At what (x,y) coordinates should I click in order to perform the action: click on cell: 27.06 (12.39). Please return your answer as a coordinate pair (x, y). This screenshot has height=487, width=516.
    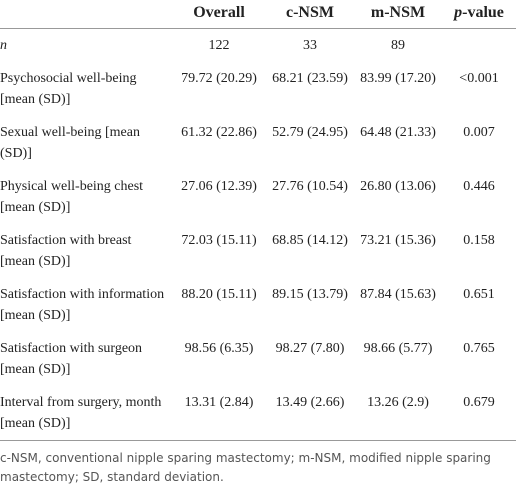
    Looking at the image, I should click on (219, 186).